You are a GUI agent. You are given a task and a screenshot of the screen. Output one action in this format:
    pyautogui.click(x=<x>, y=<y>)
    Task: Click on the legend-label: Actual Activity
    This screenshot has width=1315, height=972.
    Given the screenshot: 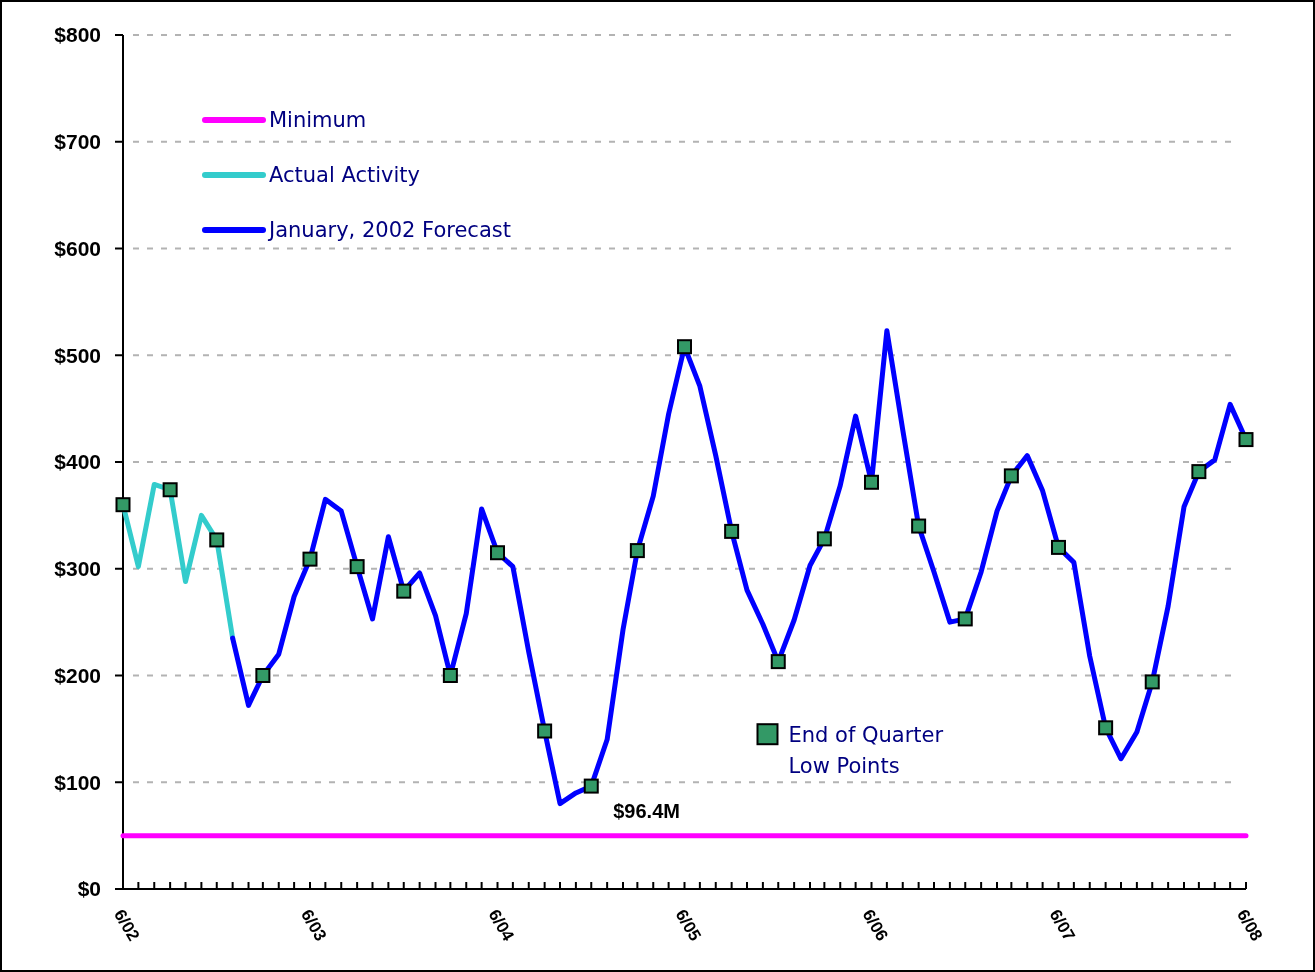 What is the action you would take?
    pyautogui.click(x=344, y=175)
    